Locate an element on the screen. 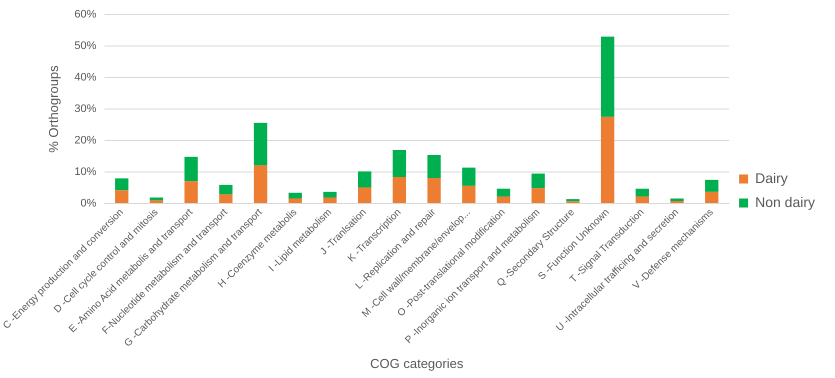 This screenshot has width=835, height=378. y-axis-title: % Orthogroups is located at coordinates (54, 108).